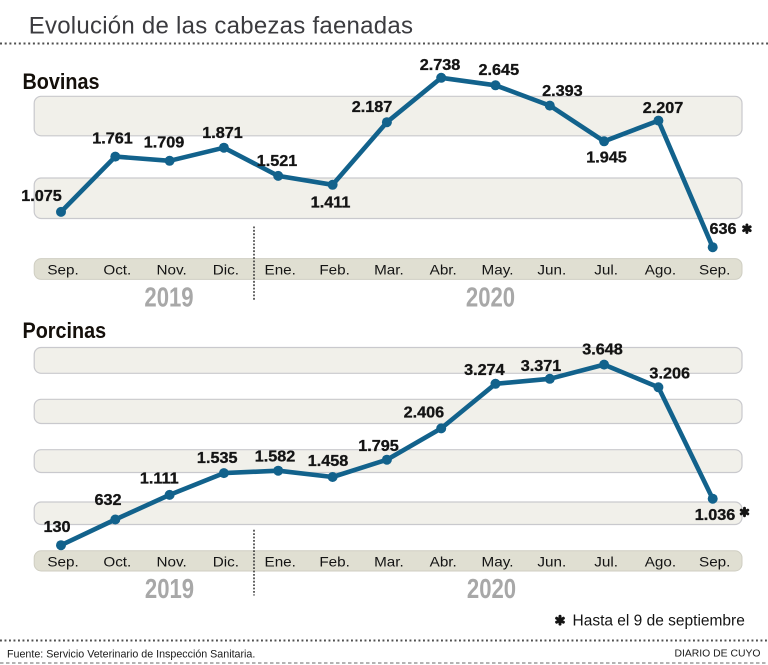  I want to click on svg-text: Porcinas, so click(65, 331).